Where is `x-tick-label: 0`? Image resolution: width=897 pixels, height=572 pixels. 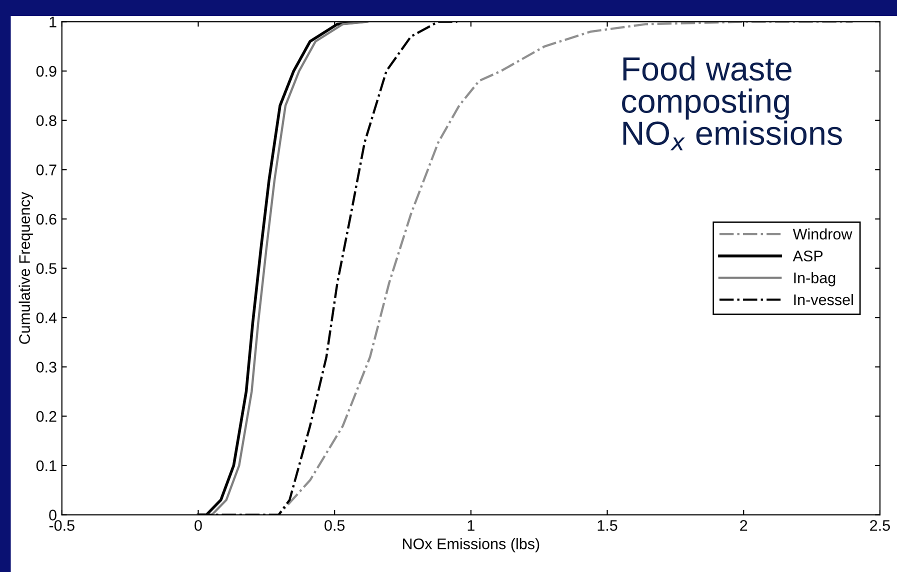 x-tick-label: 0 is located at coordinates (198, 525).